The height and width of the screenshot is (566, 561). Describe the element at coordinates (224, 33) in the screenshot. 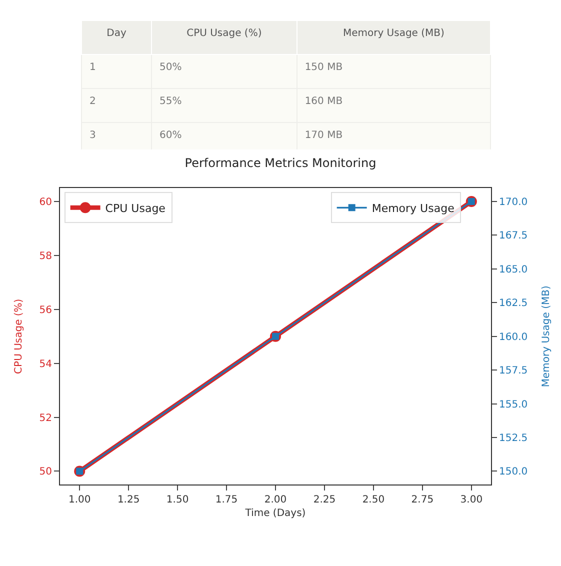

I see `text: CPU Usage (%)` at that location.